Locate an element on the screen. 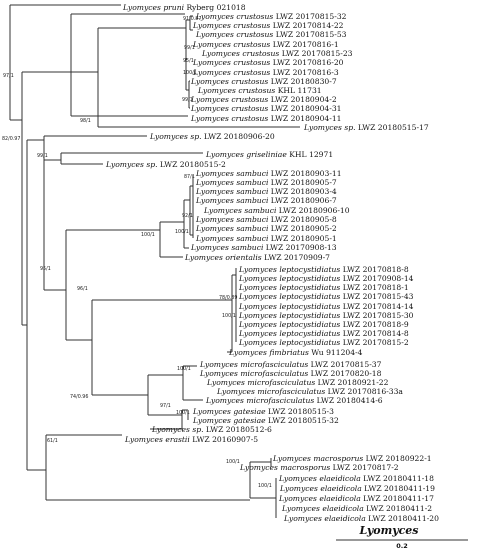 The width and height of the screenshot is (480, 550). taxon-label: Lyomyces leptocystidiatus LWZ 20170815-2 is located at coordinates (323, 342).